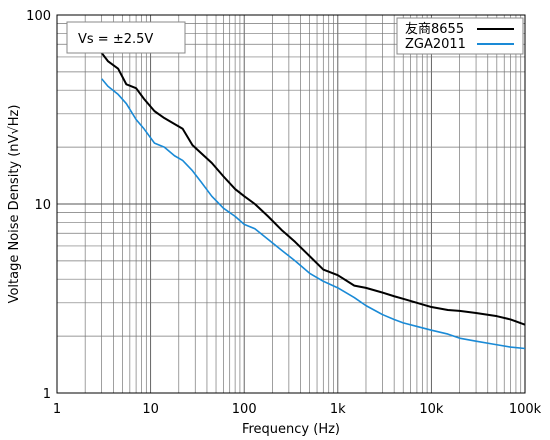 The image size is (550, 440). Describe the element at coordinates (115, 39) in the screenshot. I see `annotation-text: Vs = ±2.5V` at that location.